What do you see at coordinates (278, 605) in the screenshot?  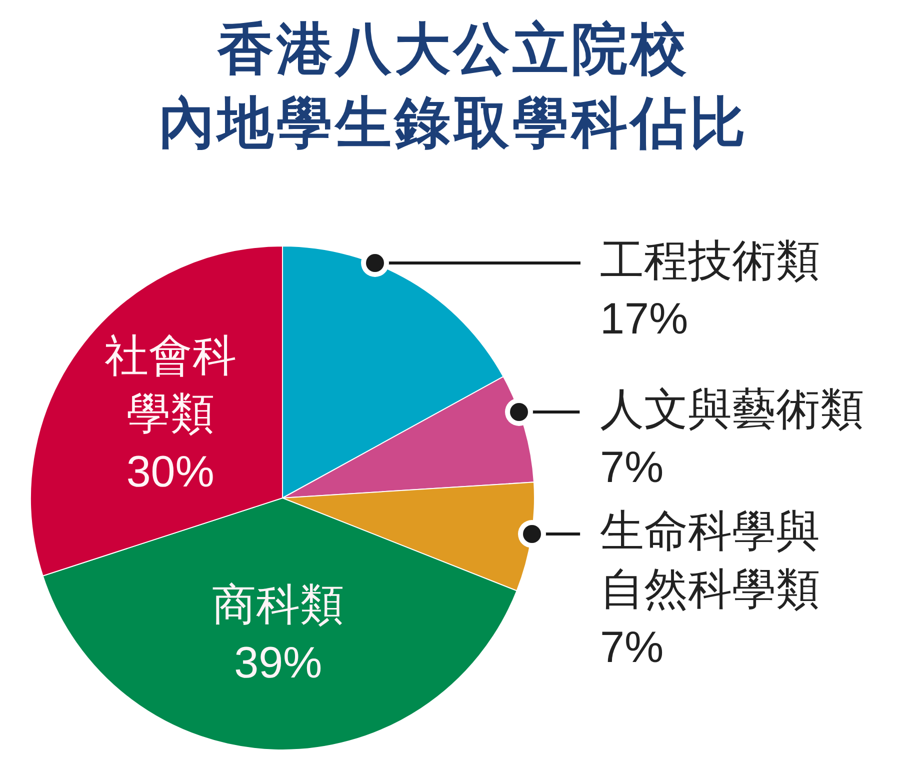 I see `slice-label: 商科類` at bounding box center [278, 605].